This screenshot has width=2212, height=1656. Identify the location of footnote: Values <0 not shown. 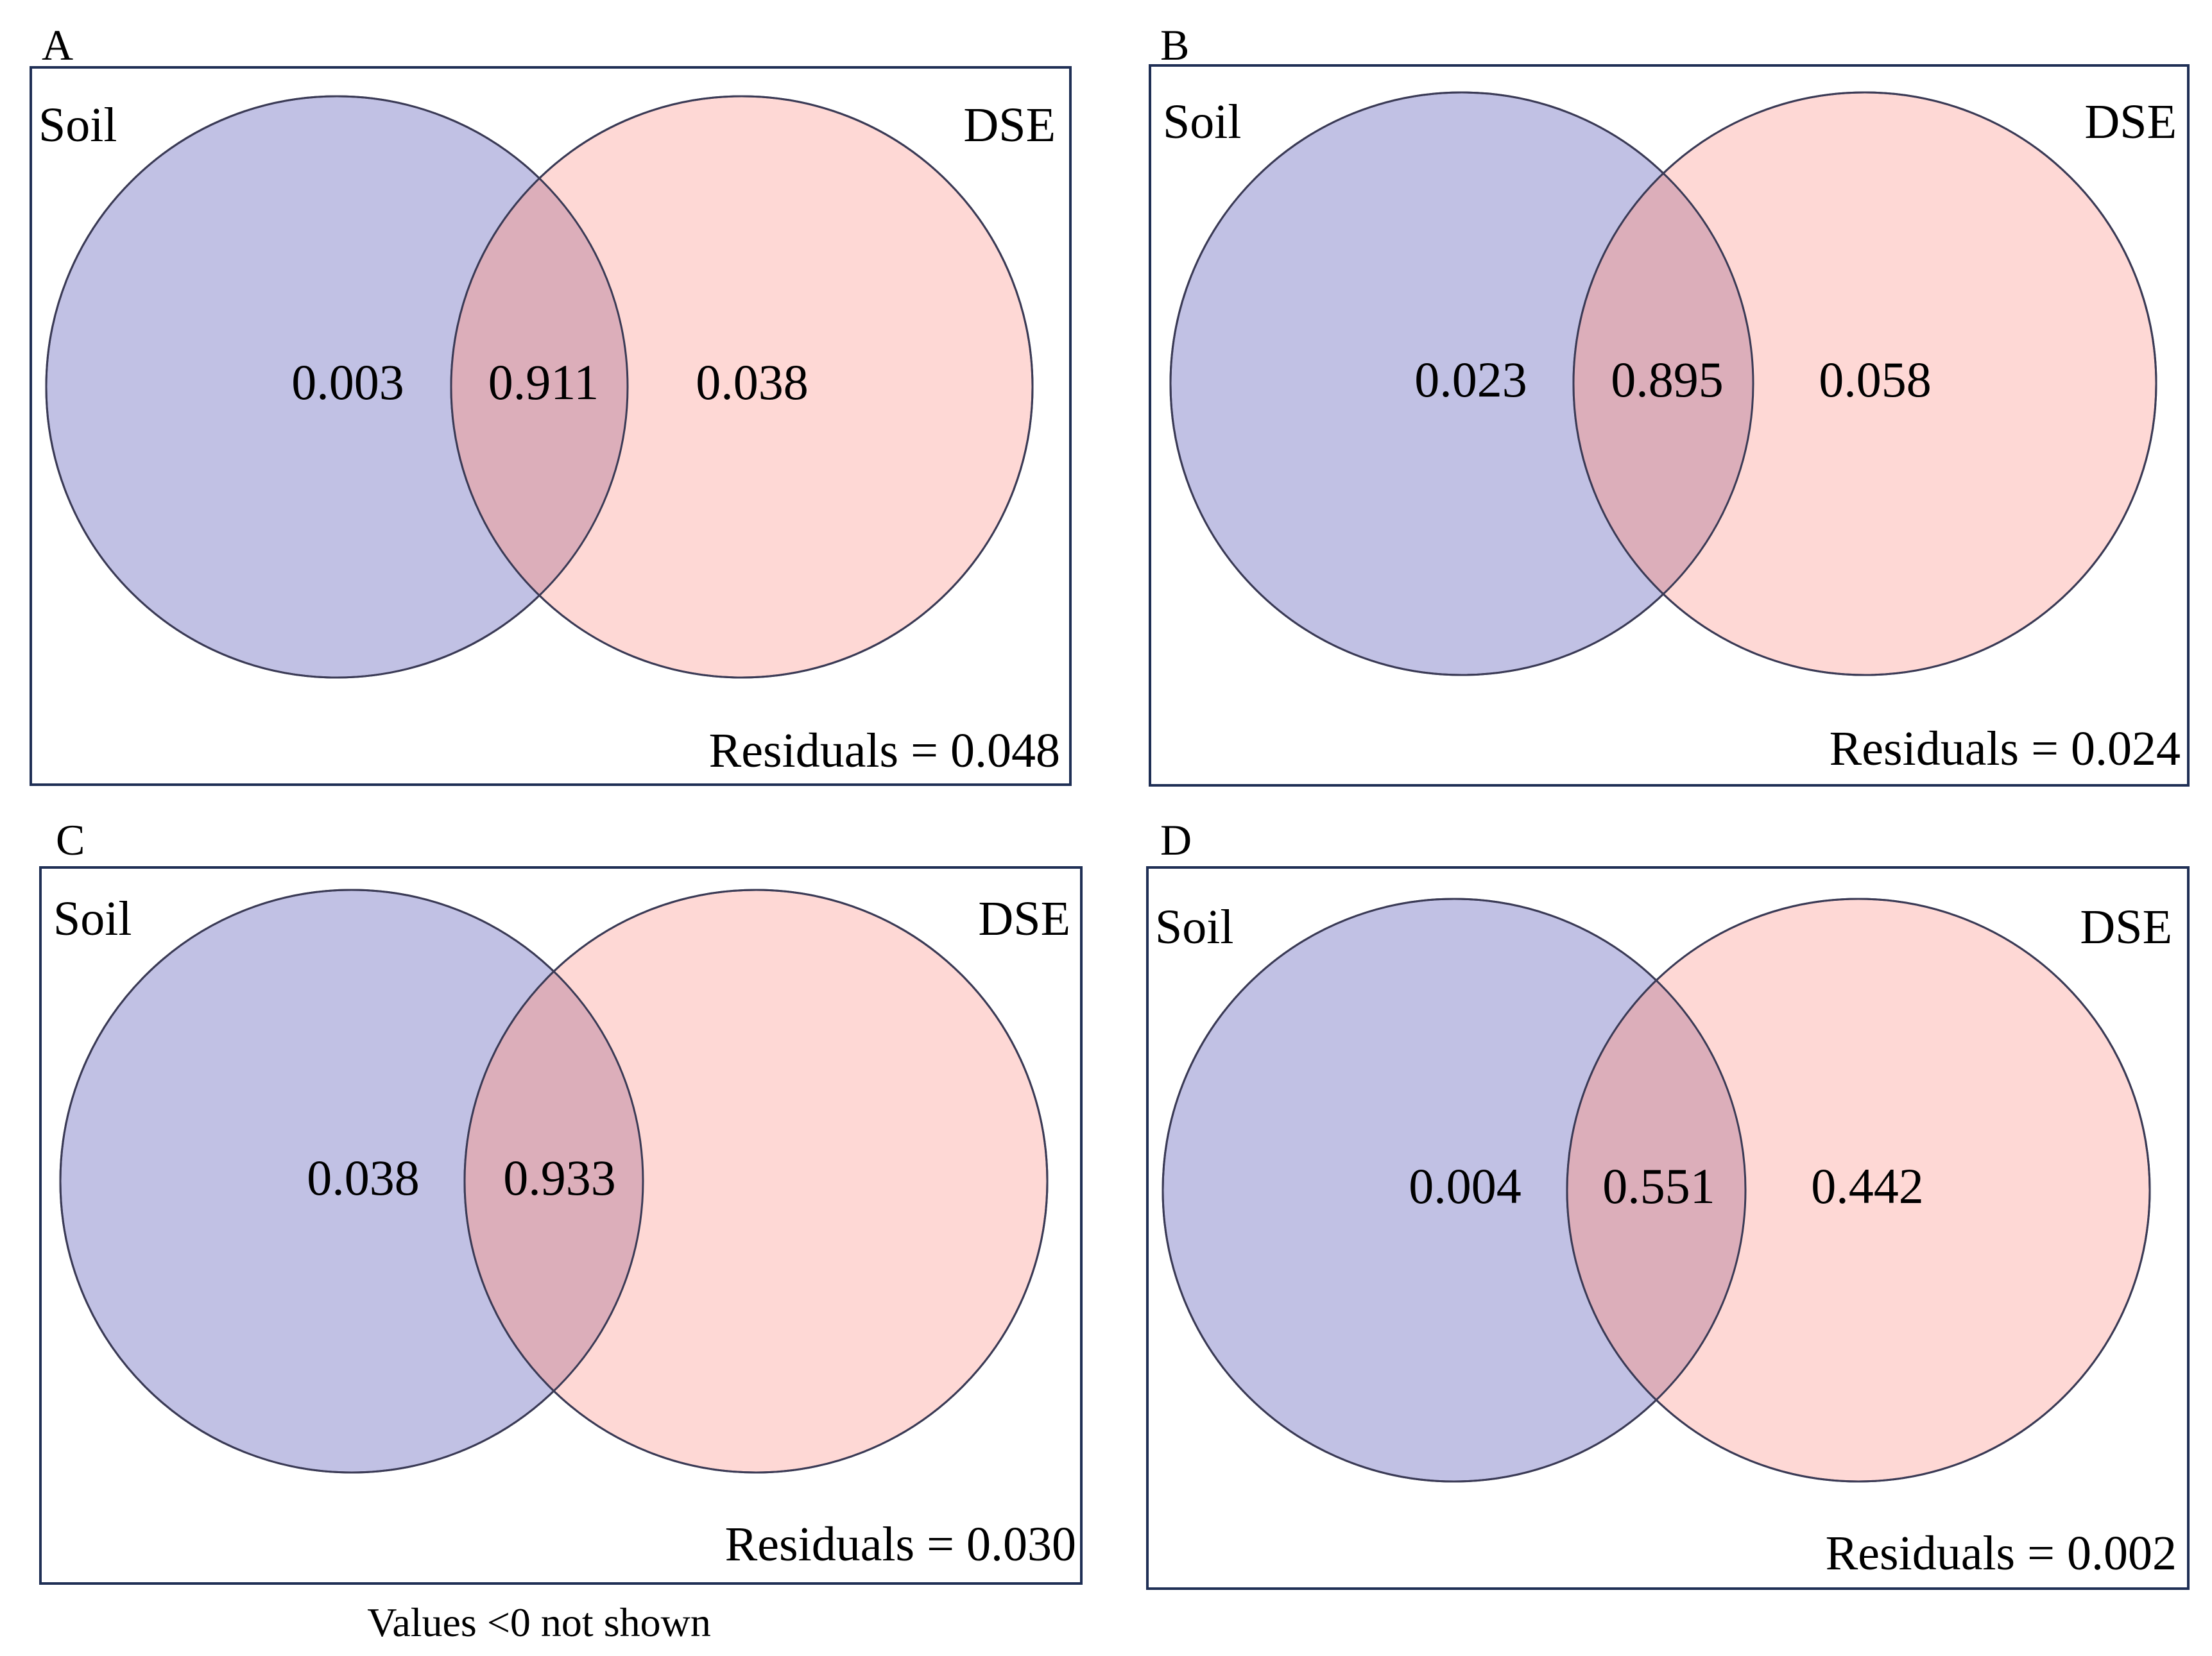
(539, 1622).